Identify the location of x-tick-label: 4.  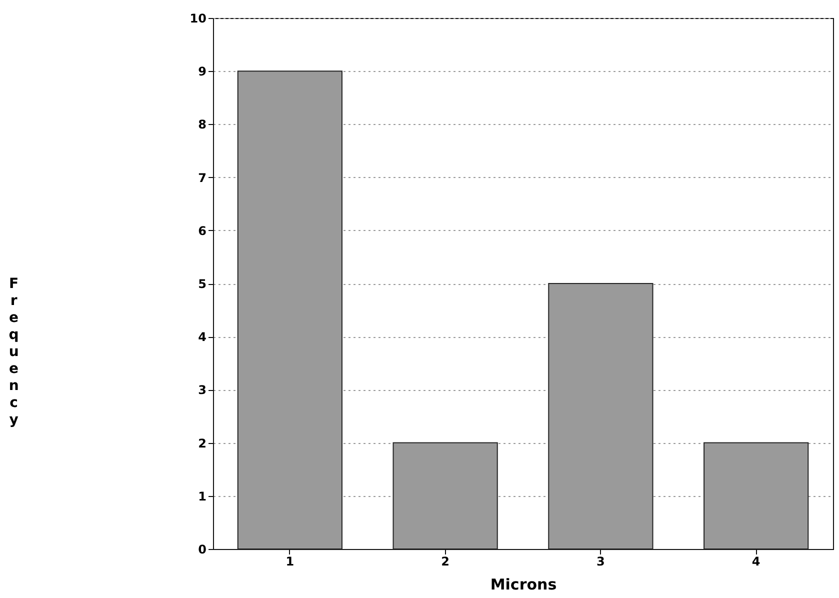
(756, 561).